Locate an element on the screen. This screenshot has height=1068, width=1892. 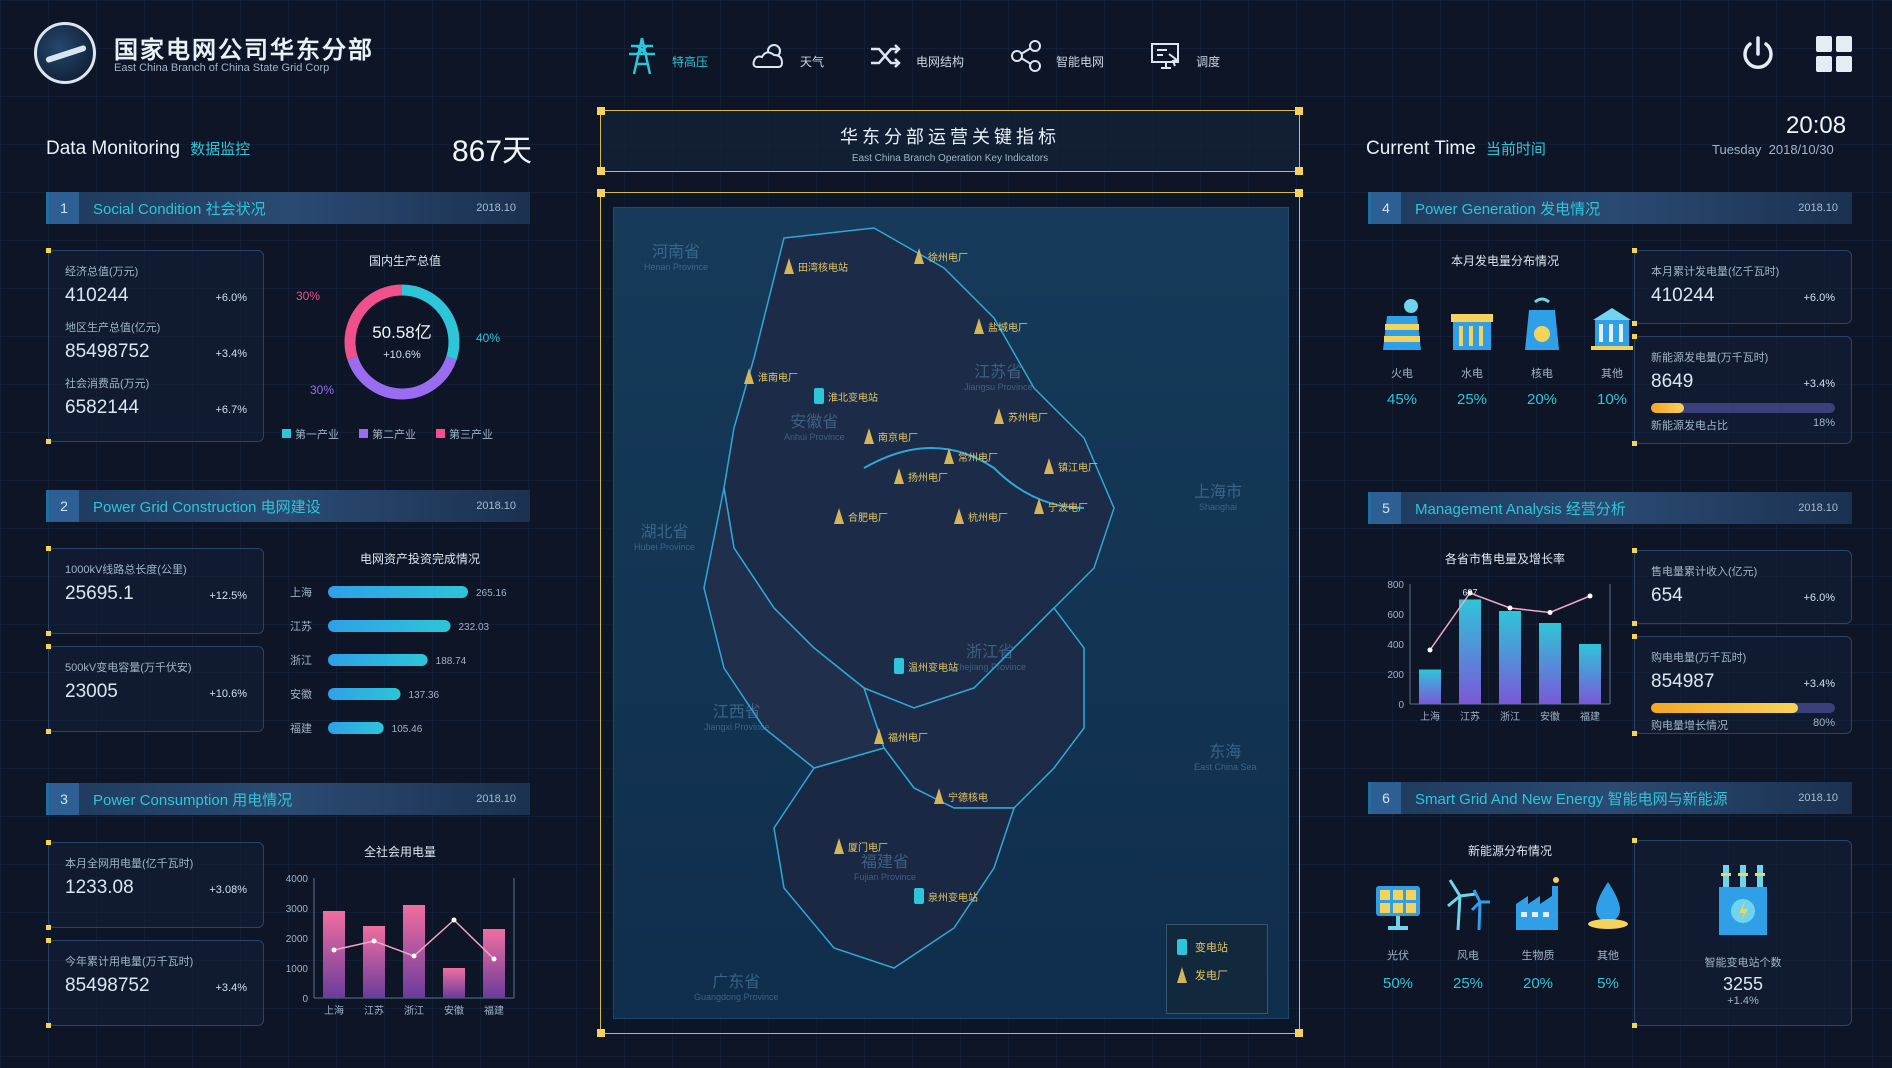
marker-label: 盐城电厂 is located at coordinates (1008, 328).